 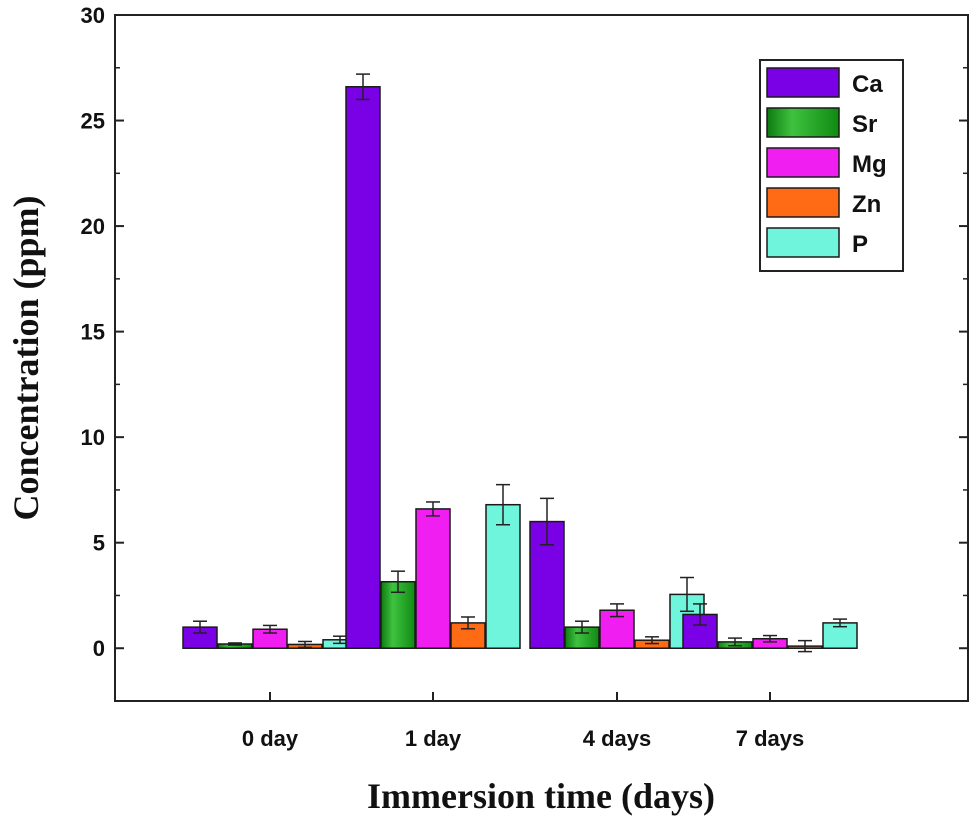 I want to click on x-tick-label: 7 days, so click(x=770, y=738).